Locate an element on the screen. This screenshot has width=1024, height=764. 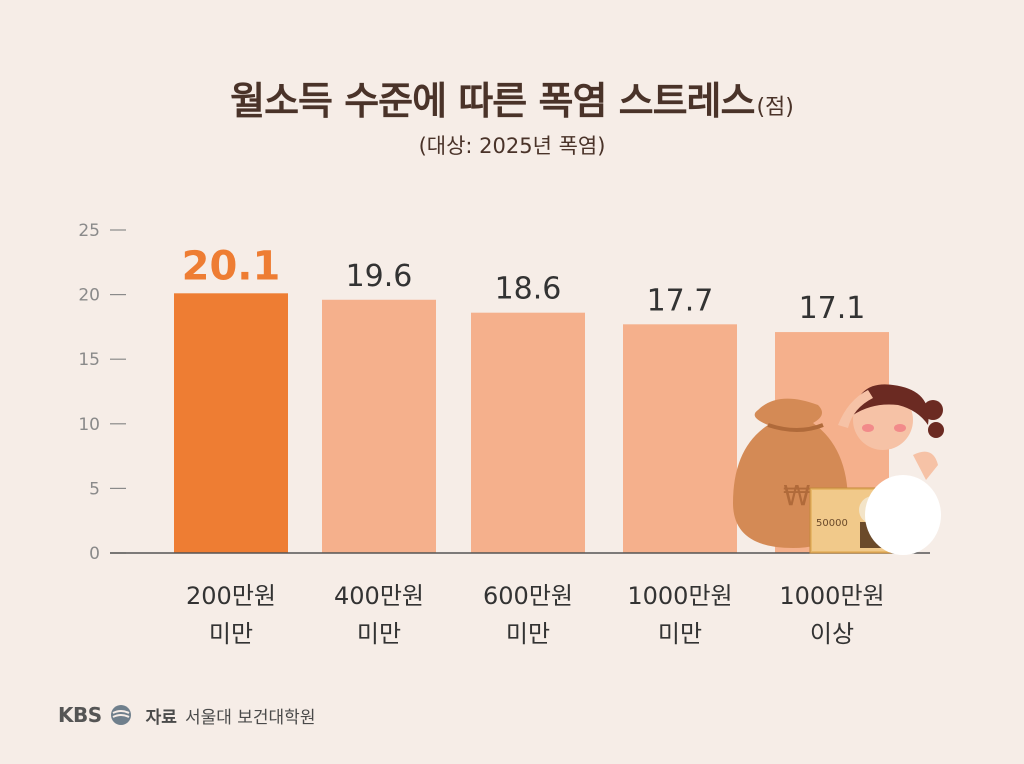
x-tick-label: 400만원 is located at coordinates (379, 596).